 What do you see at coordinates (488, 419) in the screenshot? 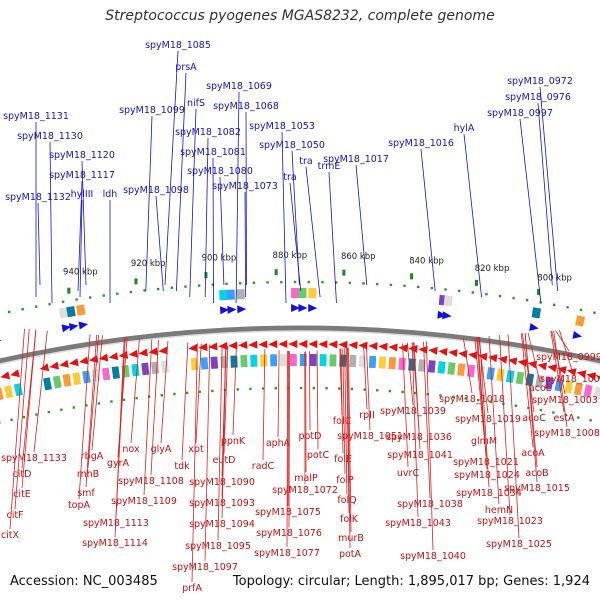
I see `reverse-gene-label: spyM18_1019` at bounding box center [488, 419].